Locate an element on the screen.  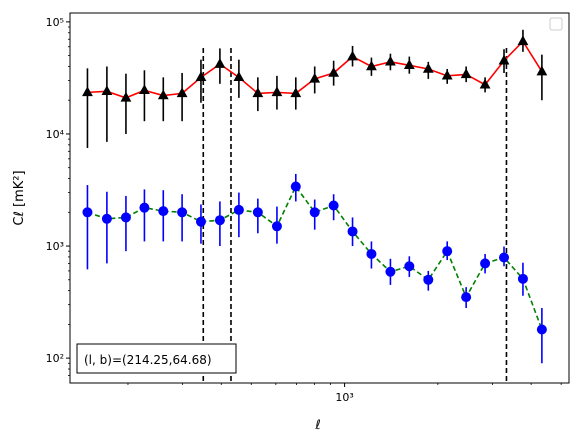
y-tick-label: 10³ is located at coordinates (55, 246).